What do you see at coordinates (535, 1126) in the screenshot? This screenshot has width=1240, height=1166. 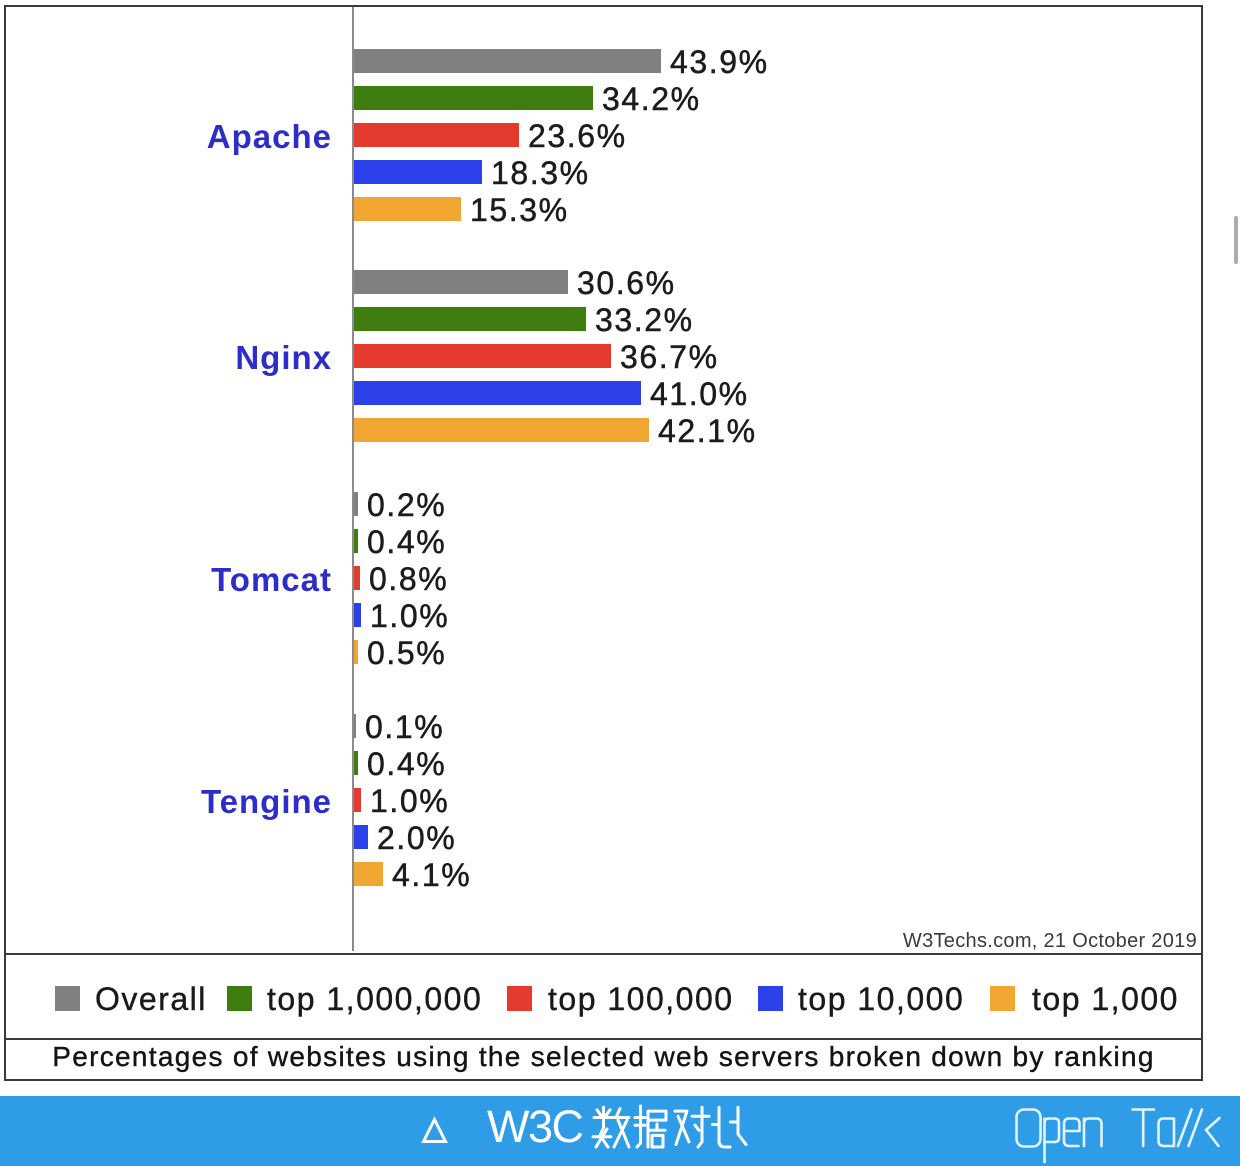 I see `svg-text: W3C` at bounding box center [535, 1126].